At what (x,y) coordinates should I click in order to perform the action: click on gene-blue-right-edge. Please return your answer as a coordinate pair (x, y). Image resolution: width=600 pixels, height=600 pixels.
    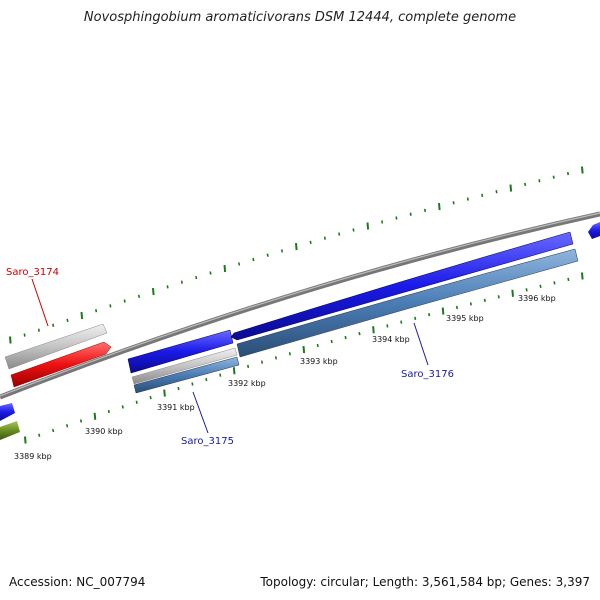
    Looking at the image, I should click on (594, 230).